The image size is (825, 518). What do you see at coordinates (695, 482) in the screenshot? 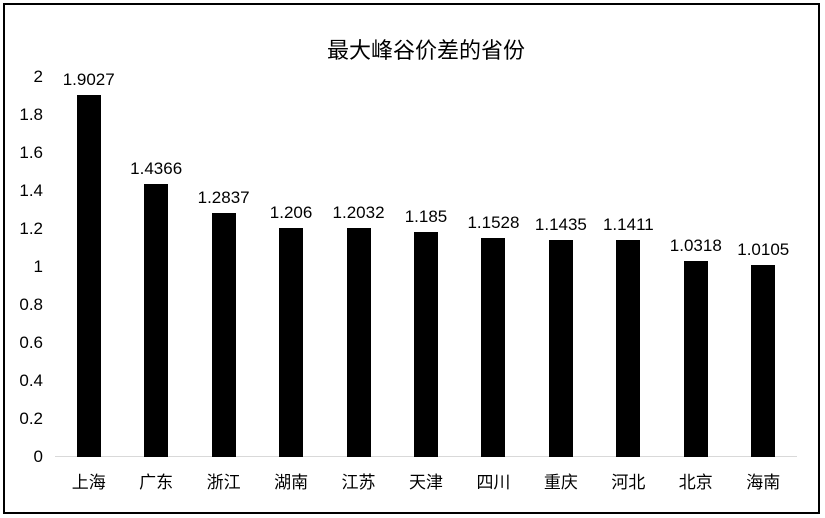
I see `x-axis-label: 北京` at bounding box center [695, 482].